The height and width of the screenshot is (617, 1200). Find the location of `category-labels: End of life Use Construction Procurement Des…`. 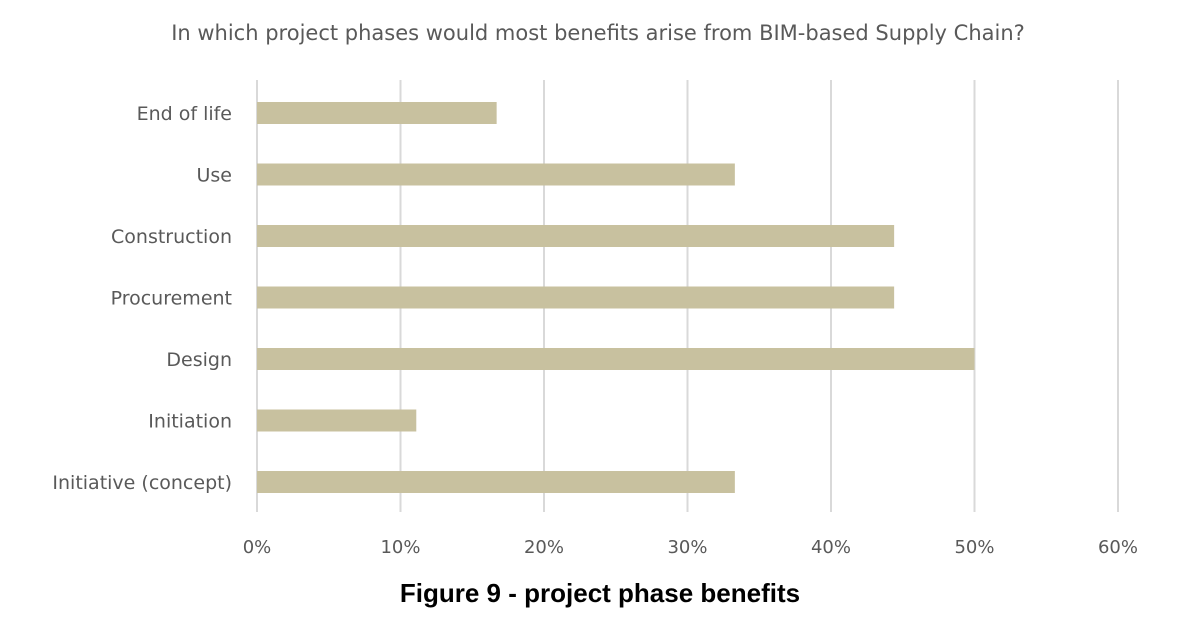

category-labels: End of life Use Construction Procurement Des… is located at coordinates (142, 298).